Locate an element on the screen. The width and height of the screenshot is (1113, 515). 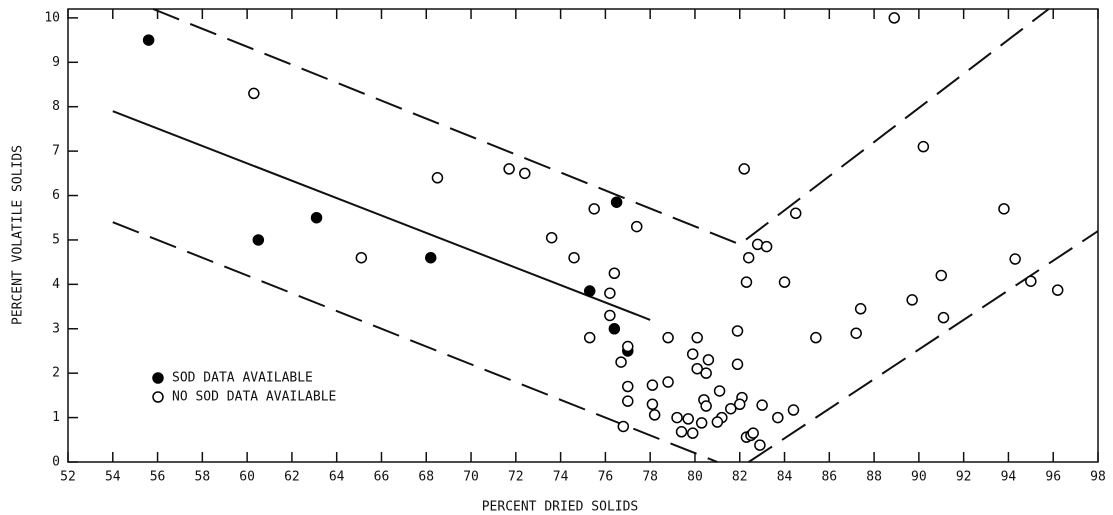
x-tick-label: 98 is located at coordinates (1098, 477).